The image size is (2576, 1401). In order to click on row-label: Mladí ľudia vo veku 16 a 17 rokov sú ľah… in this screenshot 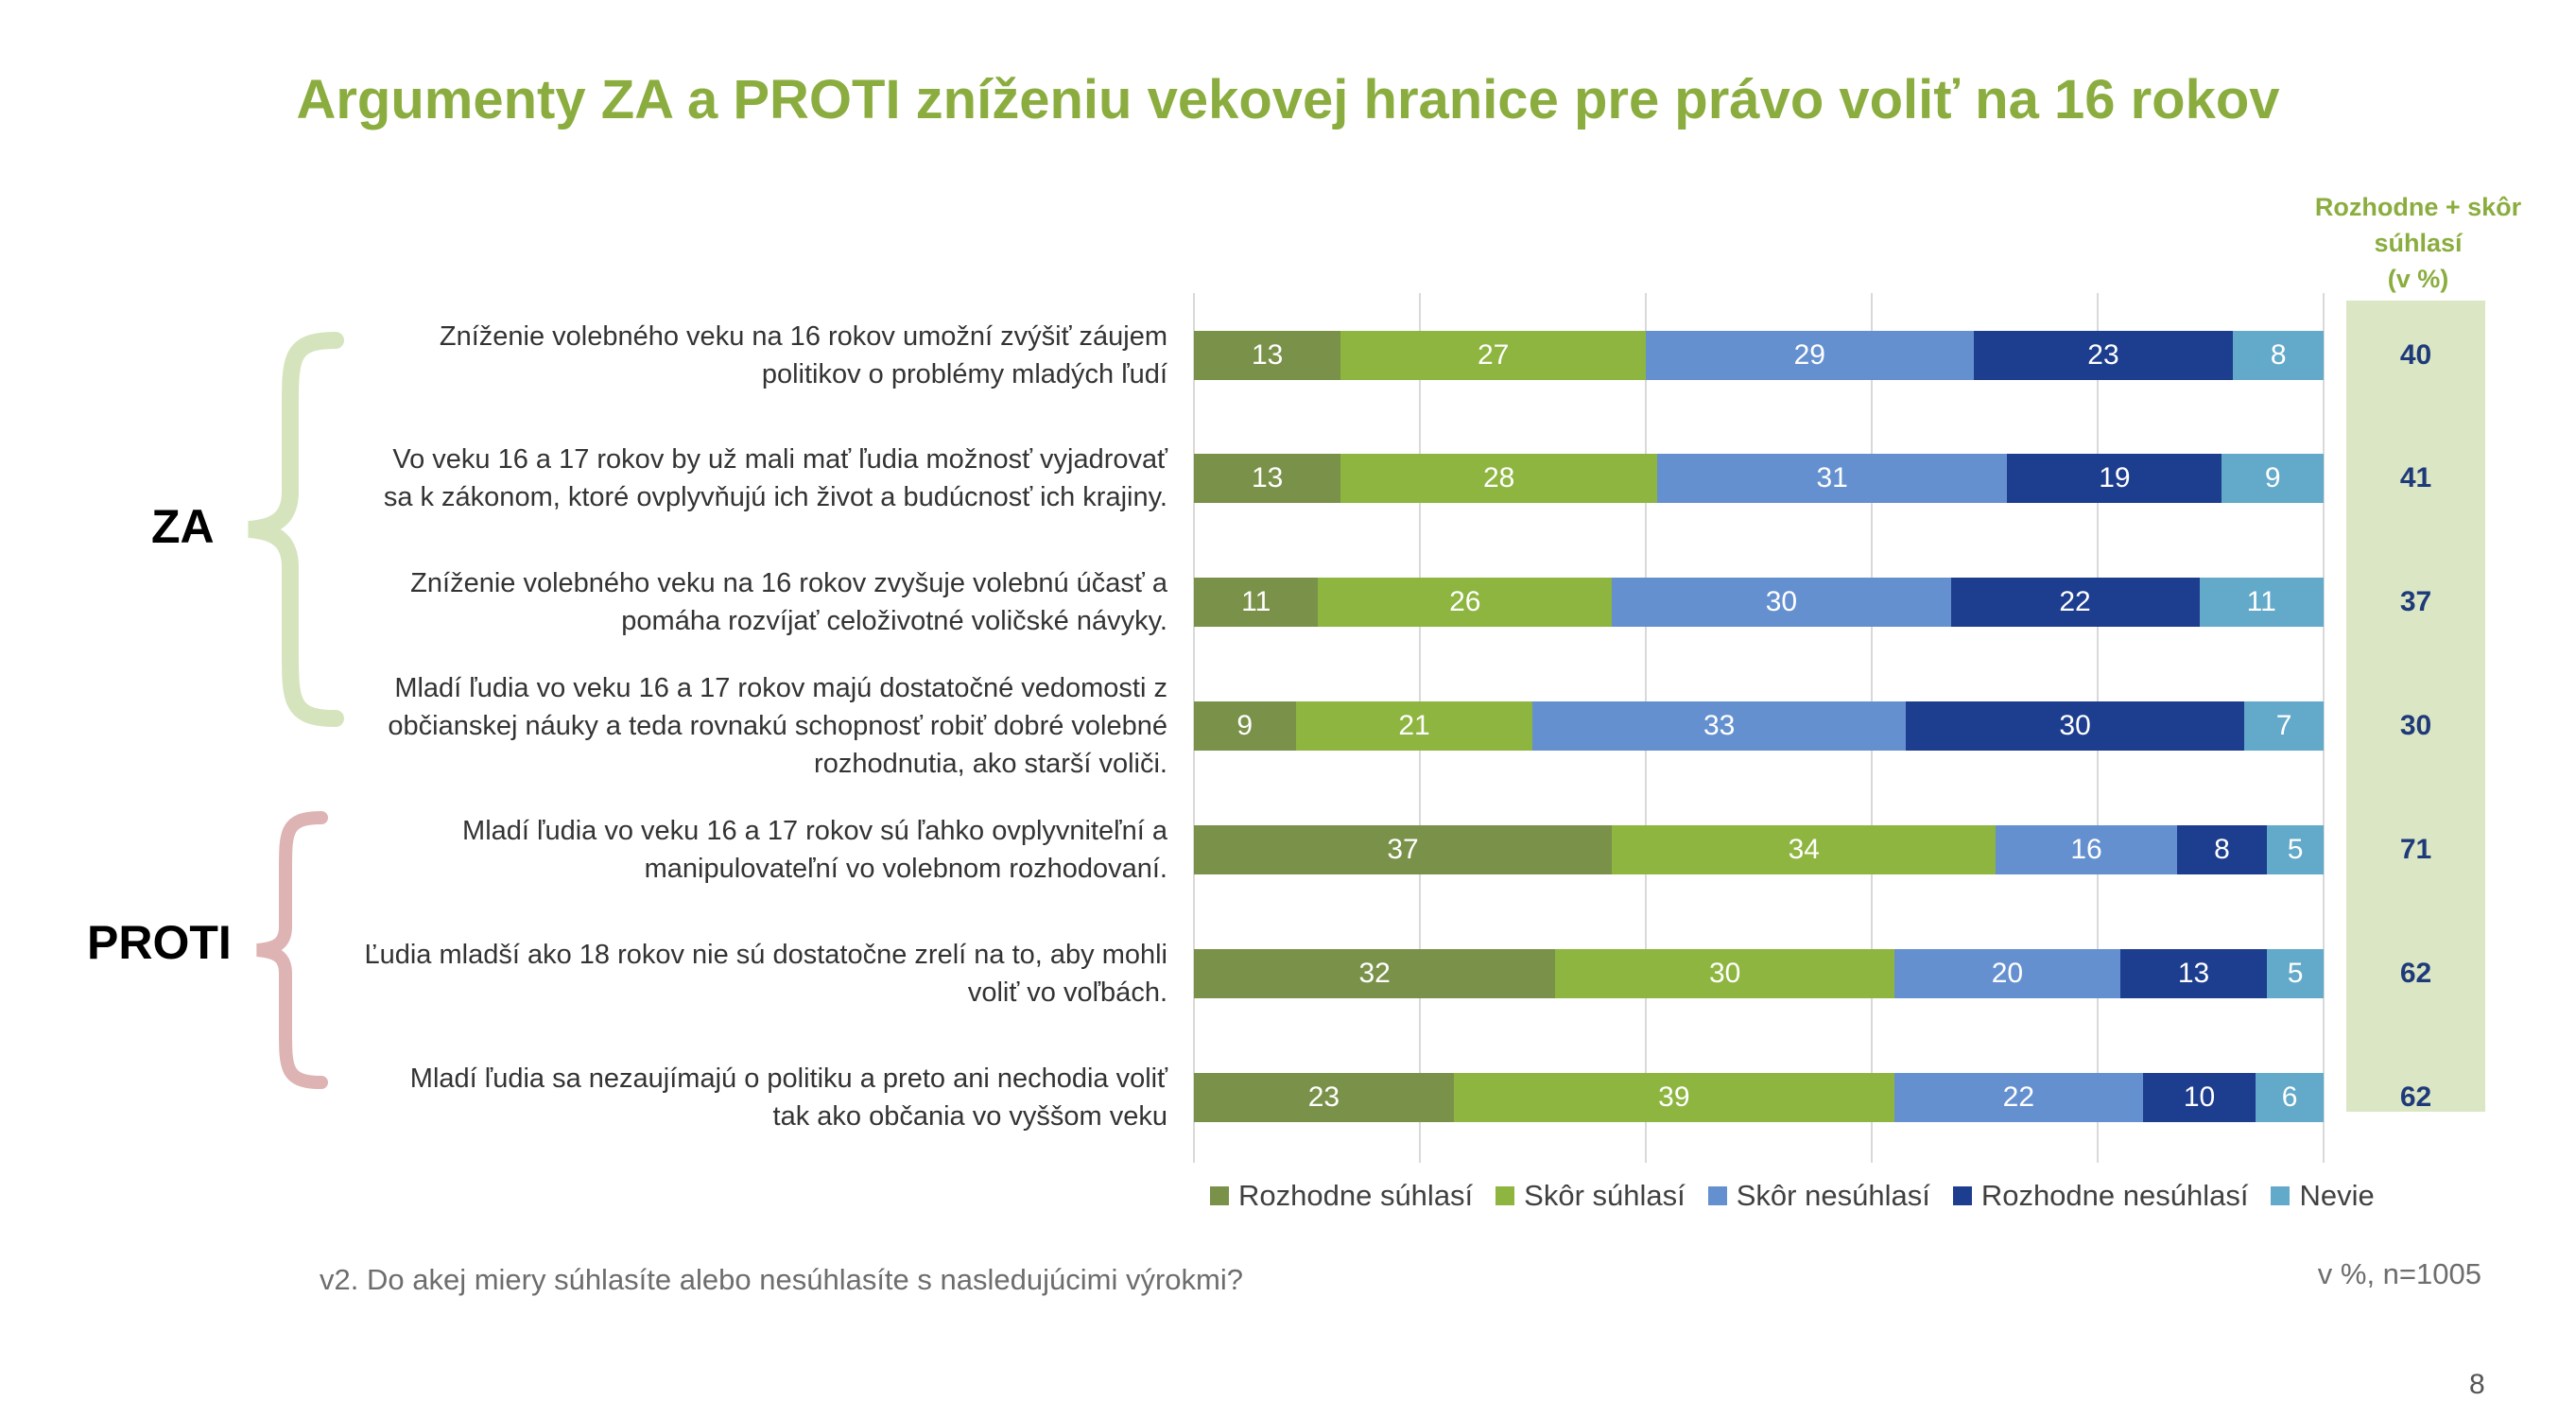, I will do `click(742, 850)`.